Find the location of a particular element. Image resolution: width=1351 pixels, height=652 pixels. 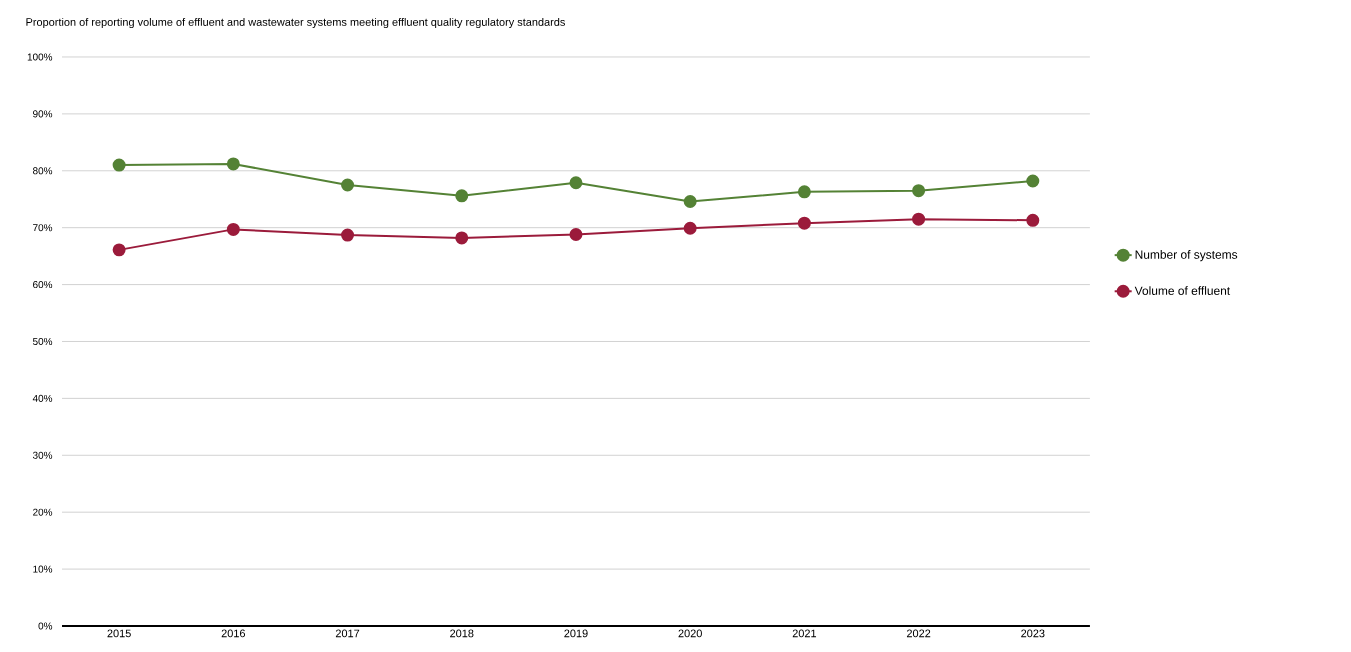

y-tick-label: 0% is located at coordinates (45, 626).